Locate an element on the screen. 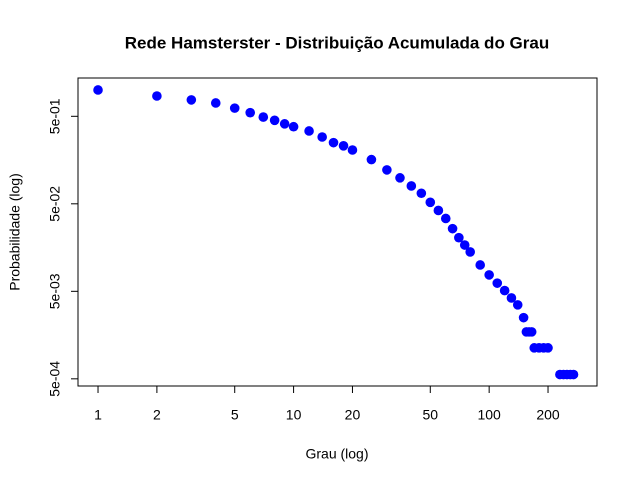 The width and height of the screenshot is (633, 484). x-tick-label: 1 is located at coordinates (98, 415).